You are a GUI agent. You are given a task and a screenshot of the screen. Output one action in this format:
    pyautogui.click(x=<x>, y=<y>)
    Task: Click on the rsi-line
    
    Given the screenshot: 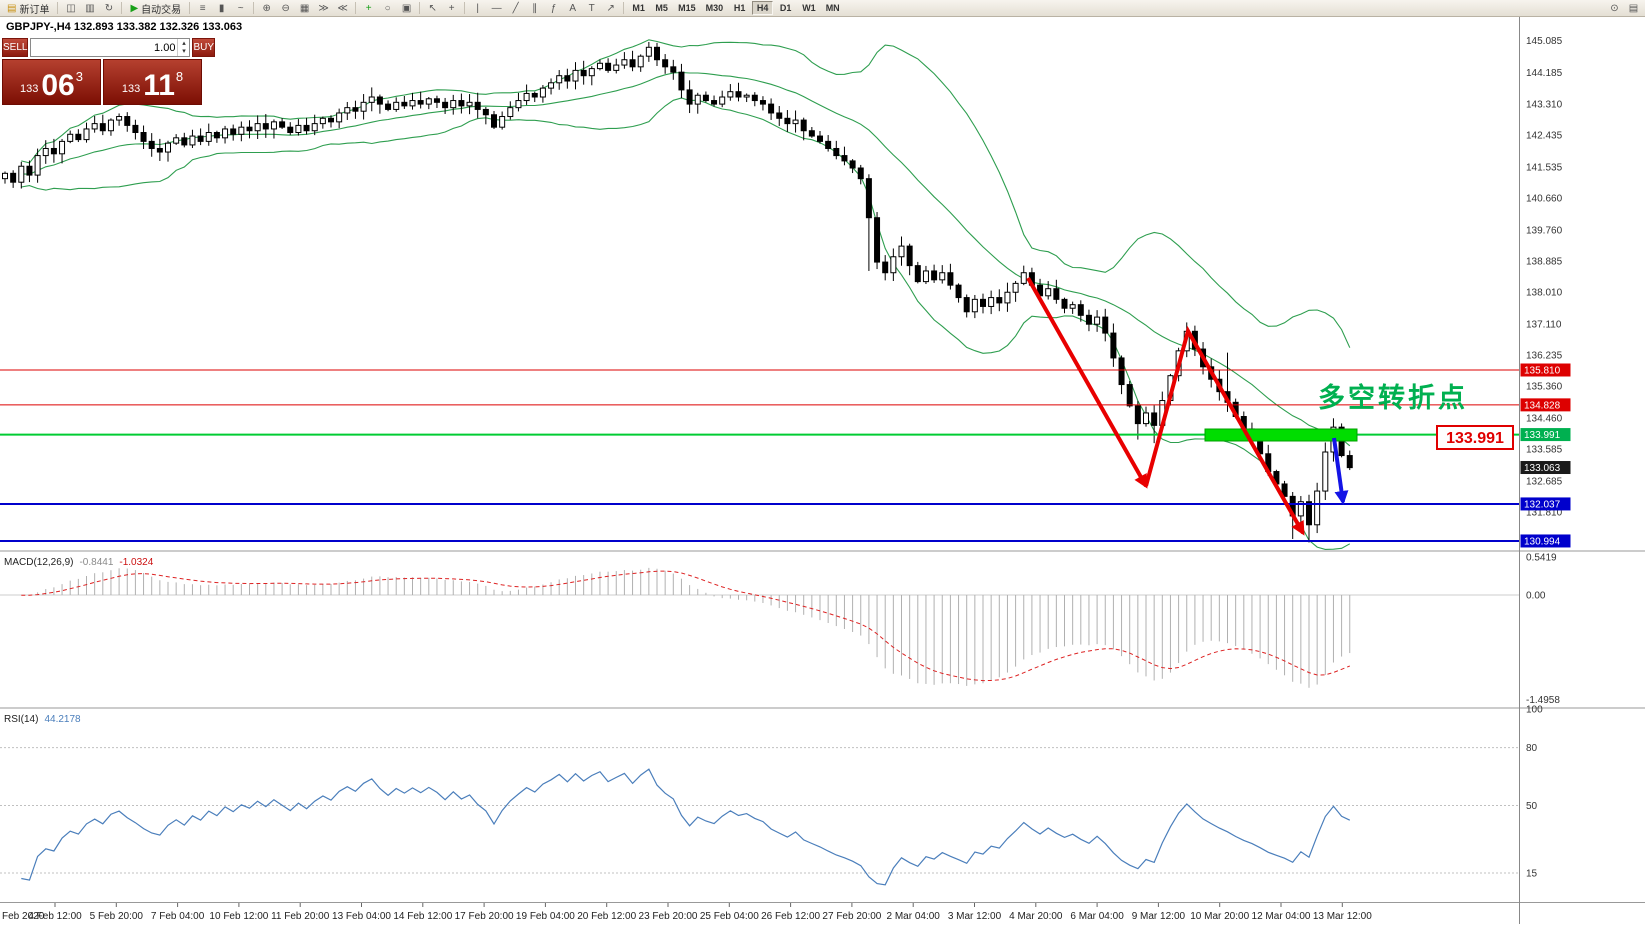 What is the action you would take?
    pyautogui.click(x=686, y=827)
    